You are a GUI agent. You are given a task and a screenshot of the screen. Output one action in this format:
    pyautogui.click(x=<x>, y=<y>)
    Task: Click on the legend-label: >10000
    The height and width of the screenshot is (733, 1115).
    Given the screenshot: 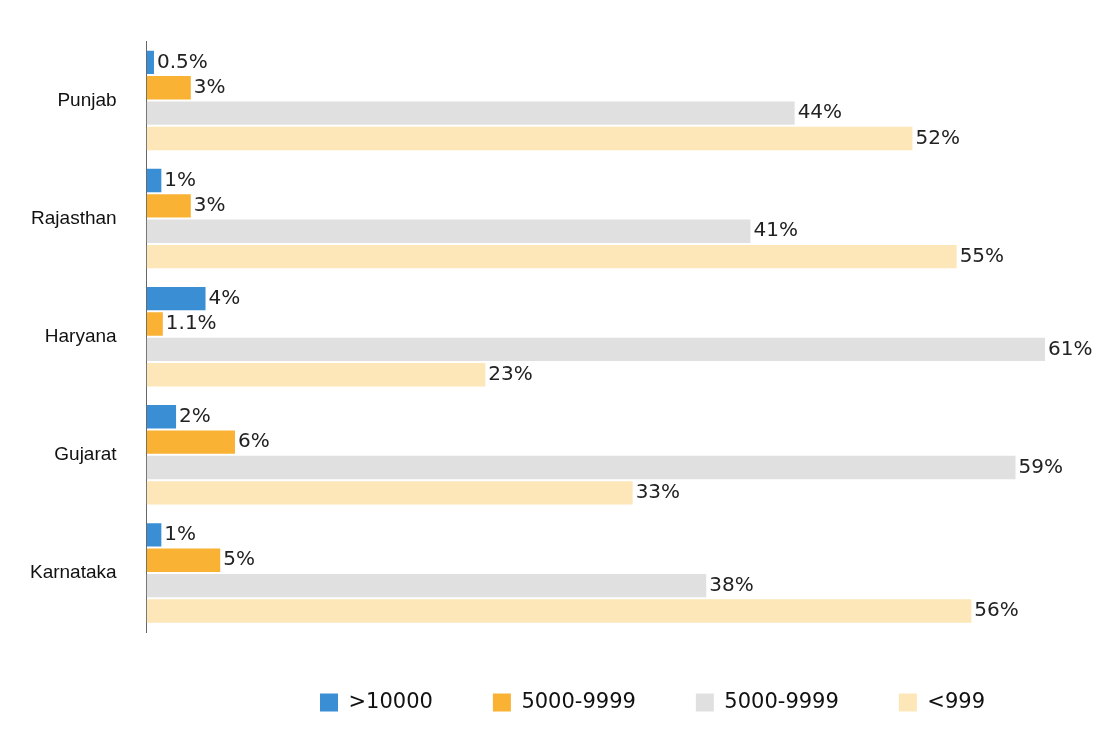 What is the action you would take?
    pyautogui.click(x=390, y=700)
    